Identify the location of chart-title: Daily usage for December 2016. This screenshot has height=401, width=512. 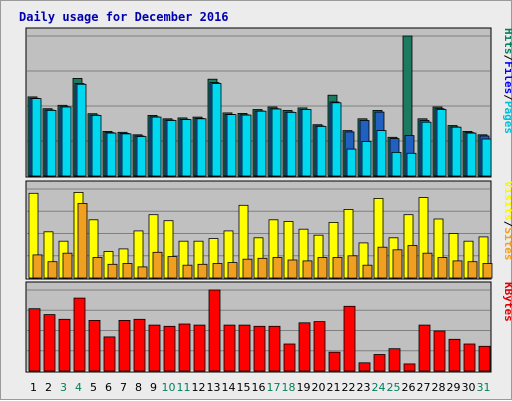
(124, 17).